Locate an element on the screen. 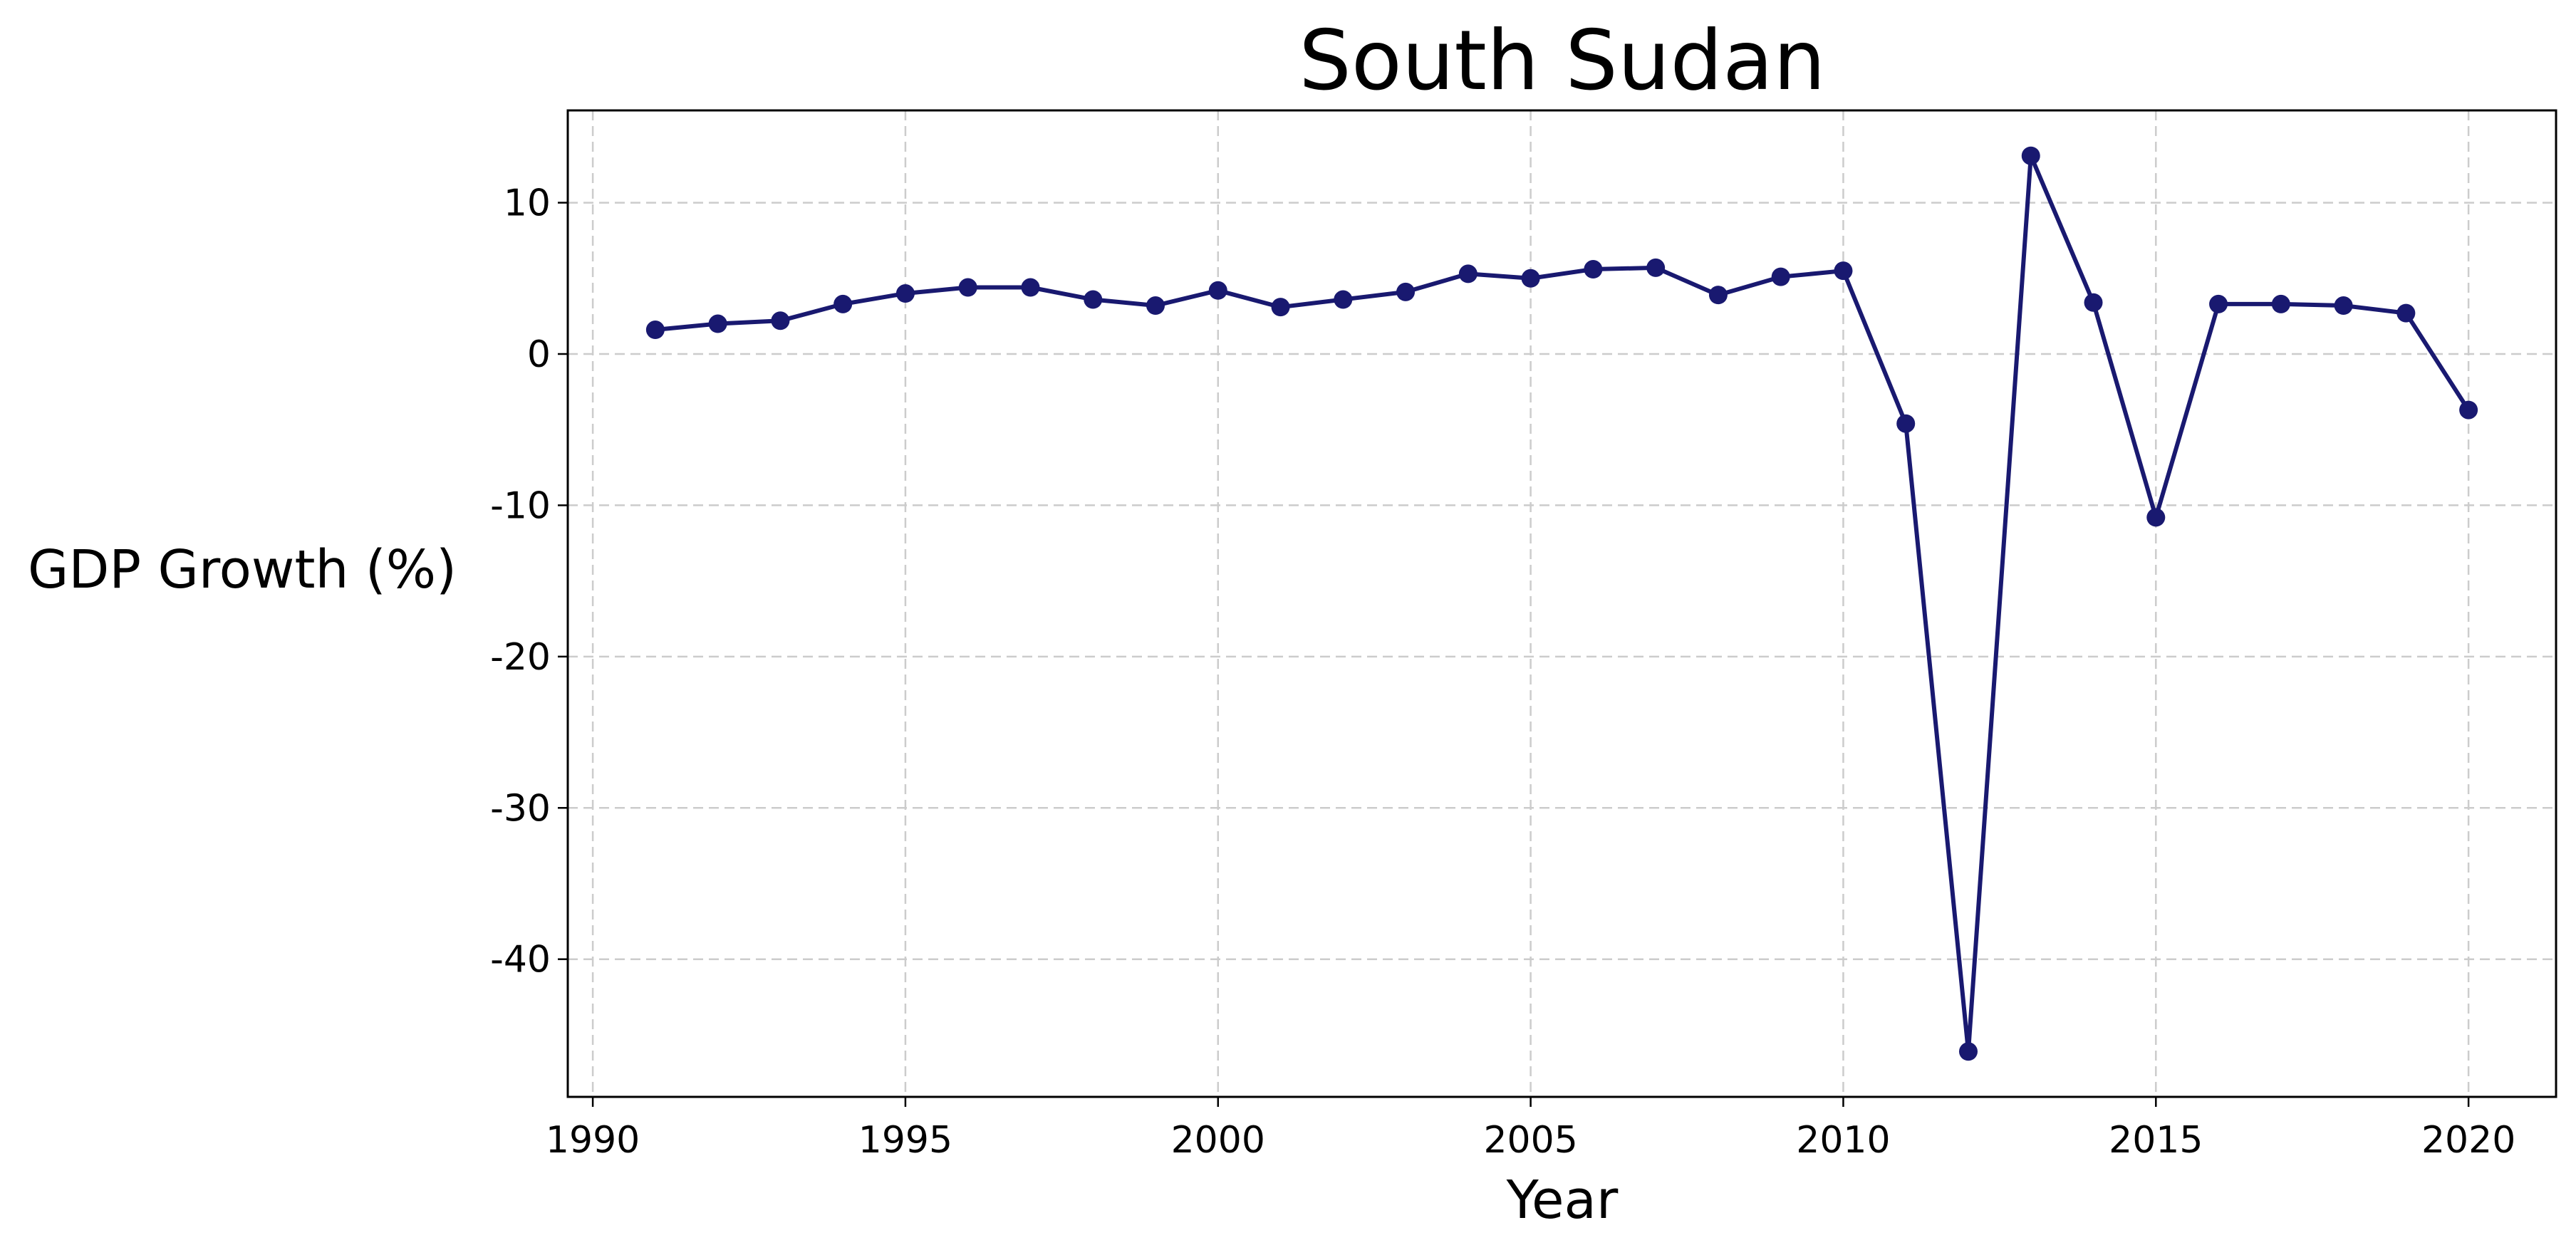  y-axis-label: GDP Growth (%) is located at coordinates (242, 569).